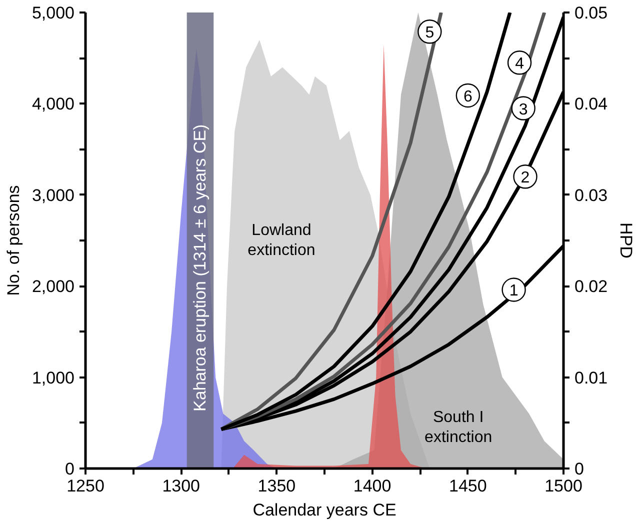  What do you see at coordinates (324, 510) in the screenshot?
I see `x-axis-title: Calendar years CE` at bounding box center [324, 510].